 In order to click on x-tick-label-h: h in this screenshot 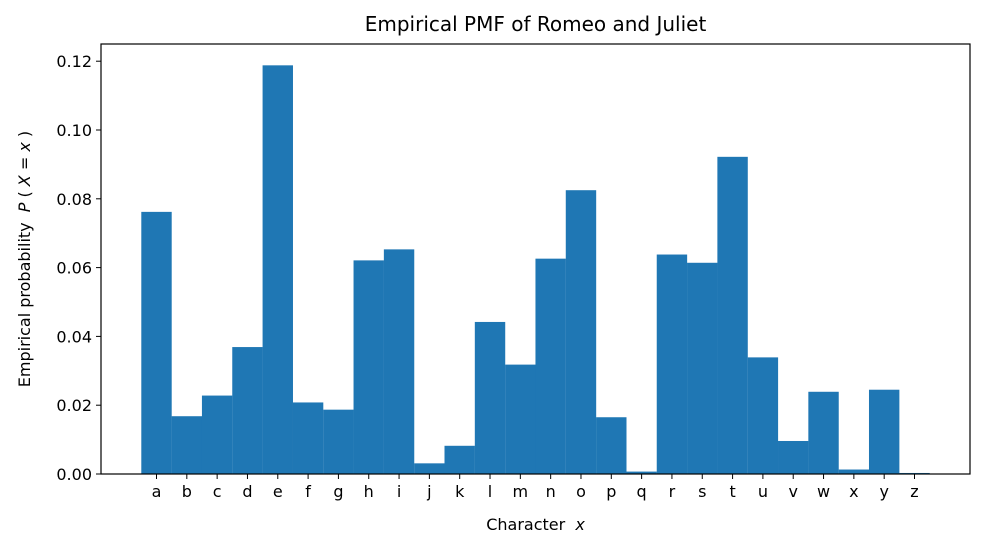, I will do `click(369, 491)`.